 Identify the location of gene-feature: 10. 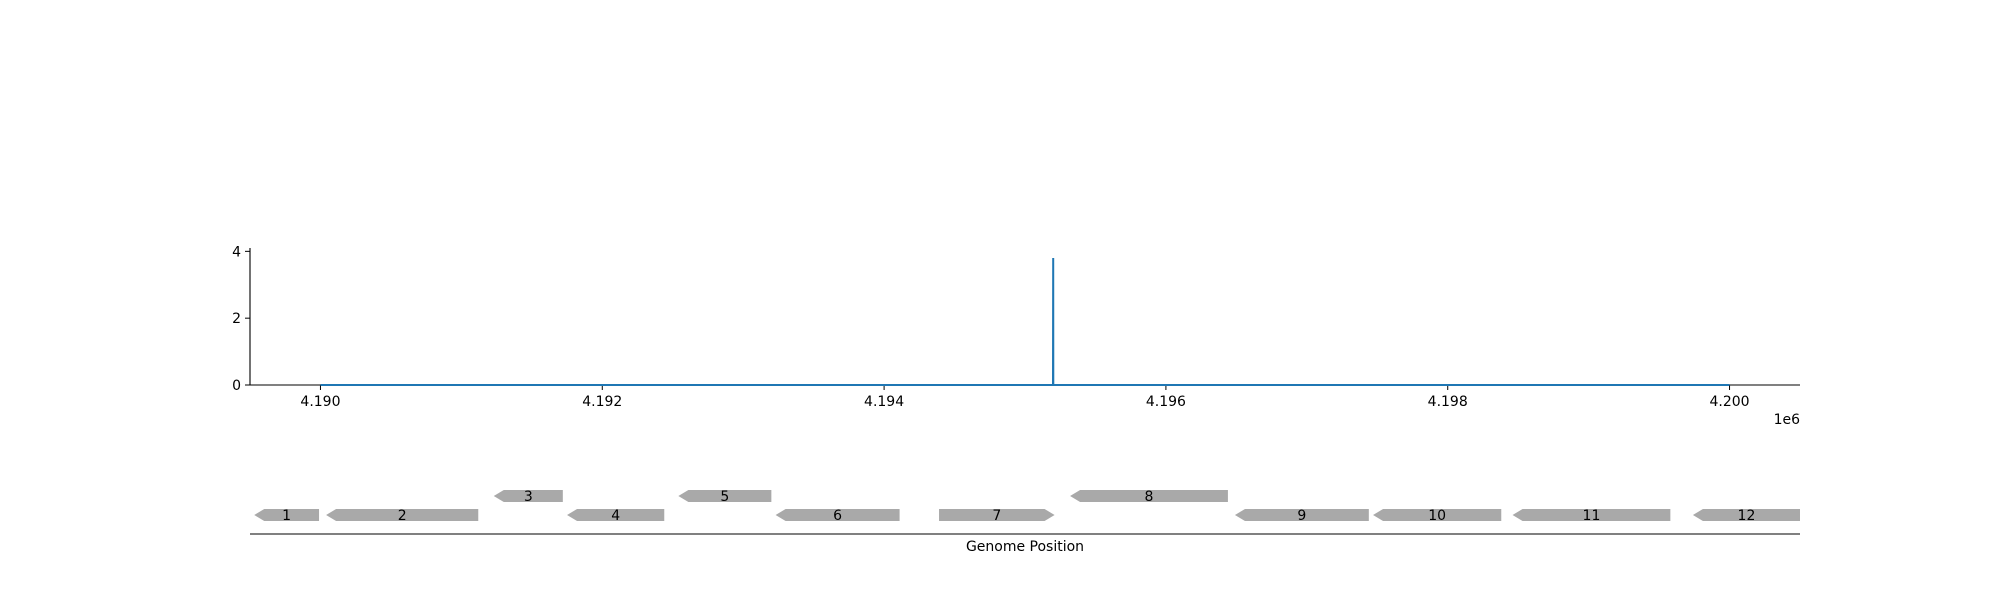
(1437, 516).